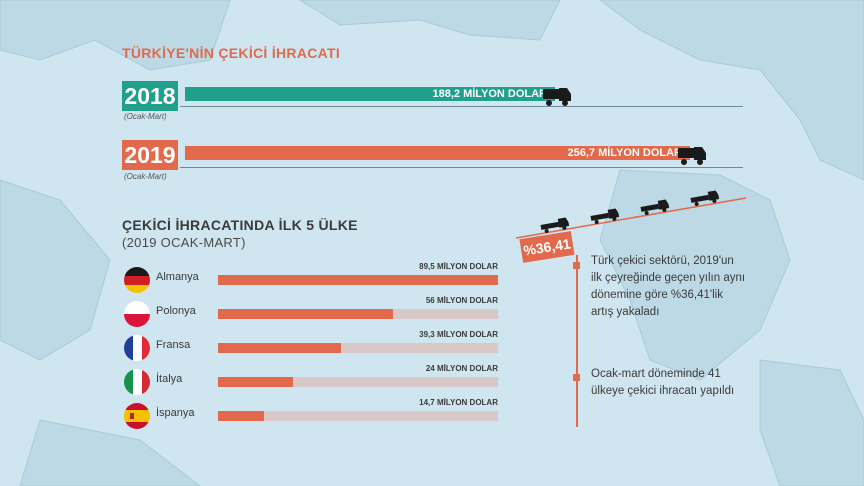 This screenshot has width=864, height=486. What do you see at coordinates (175, 413) in the screenshot?
I see `country-name: İspanya` at bounding box center [175, 413].